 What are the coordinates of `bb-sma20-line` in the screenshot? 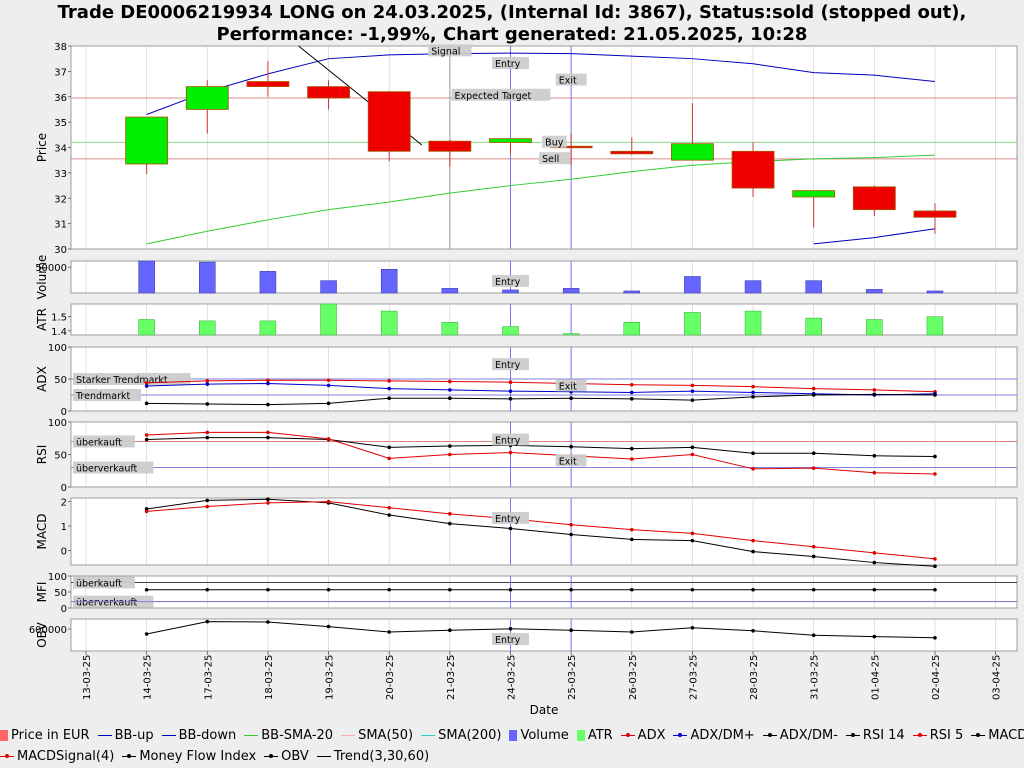 It's located at (540, 199).